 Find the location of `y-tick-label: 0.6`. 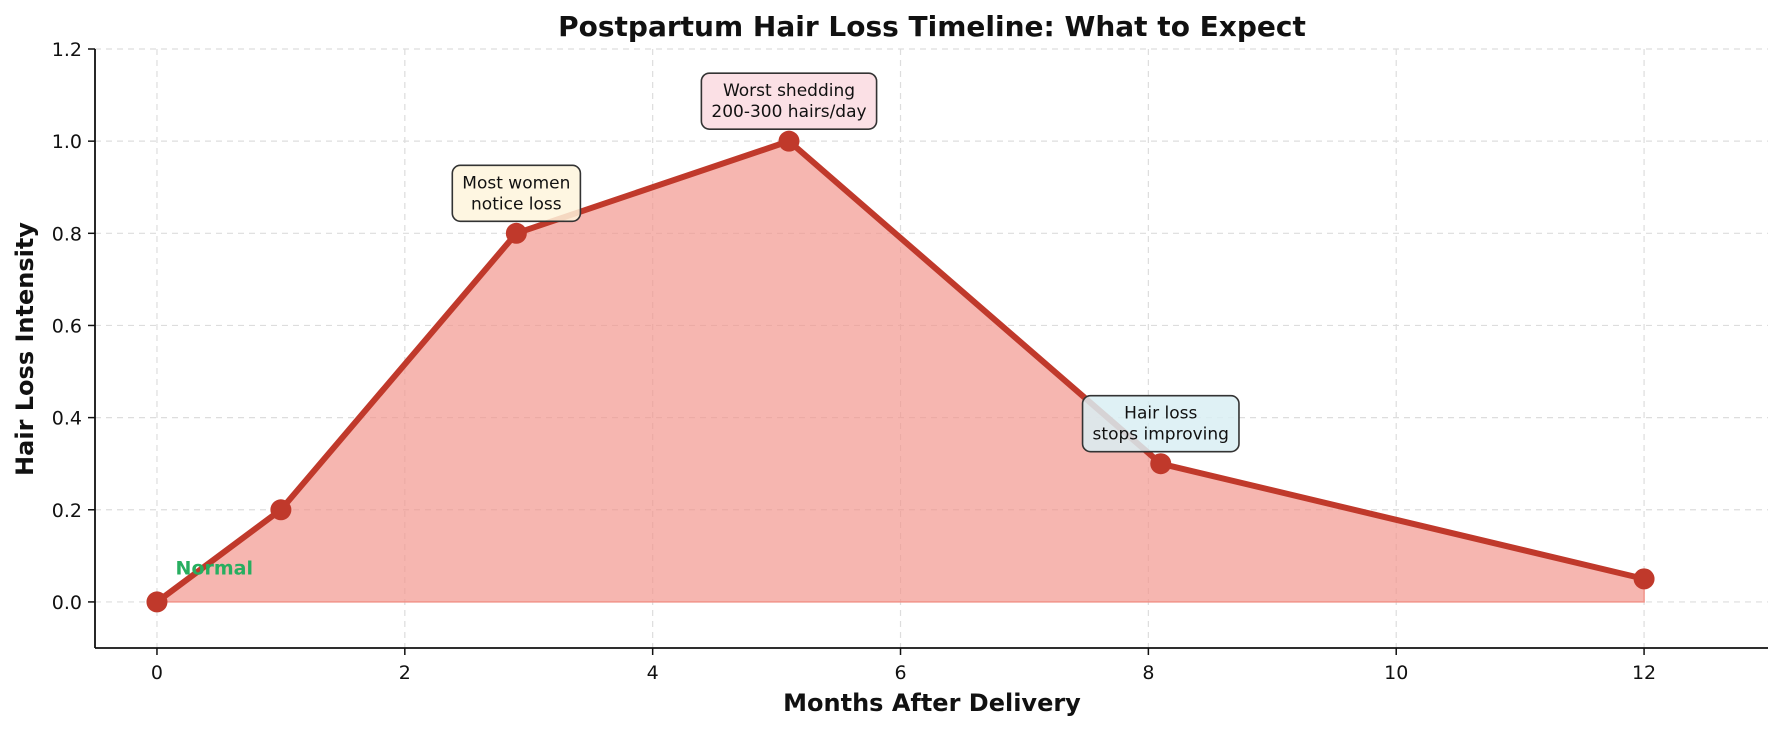

y-tick-label: 0.6 is located at coordinates (67, 326).